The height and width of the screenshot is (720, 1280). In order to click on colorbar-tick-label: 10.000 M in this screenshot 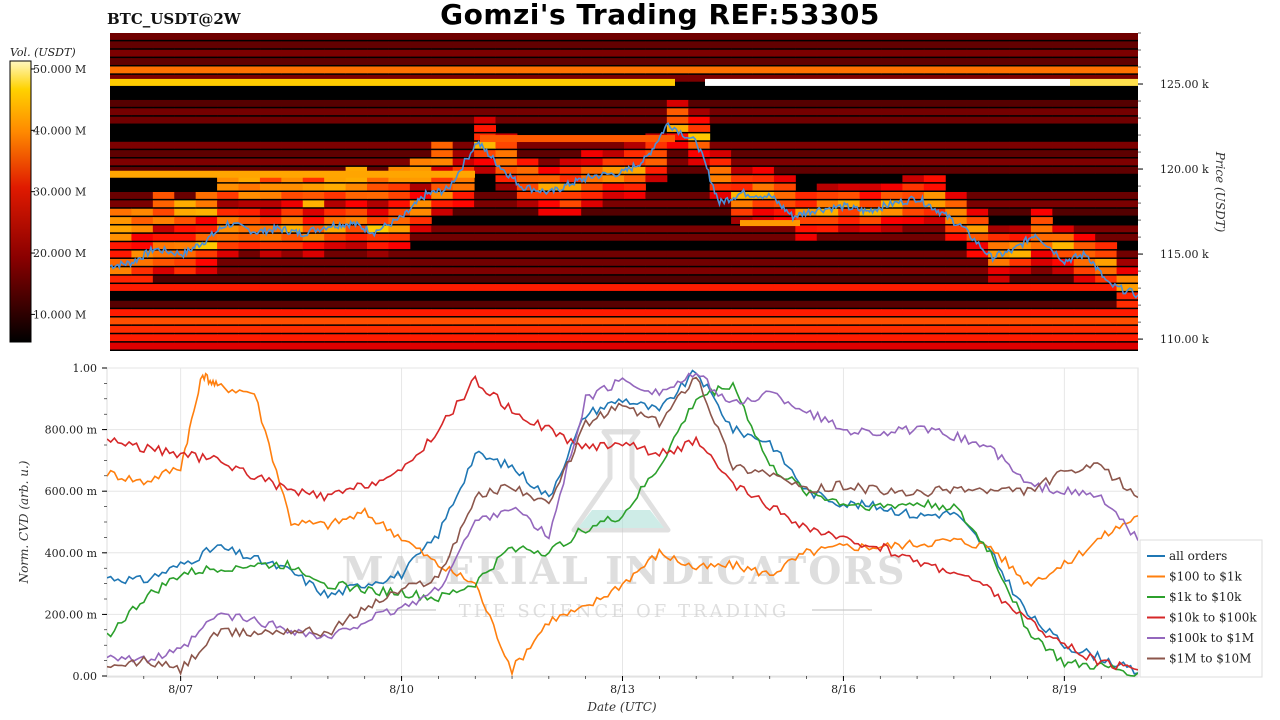, I will do `click(59, 314)`.